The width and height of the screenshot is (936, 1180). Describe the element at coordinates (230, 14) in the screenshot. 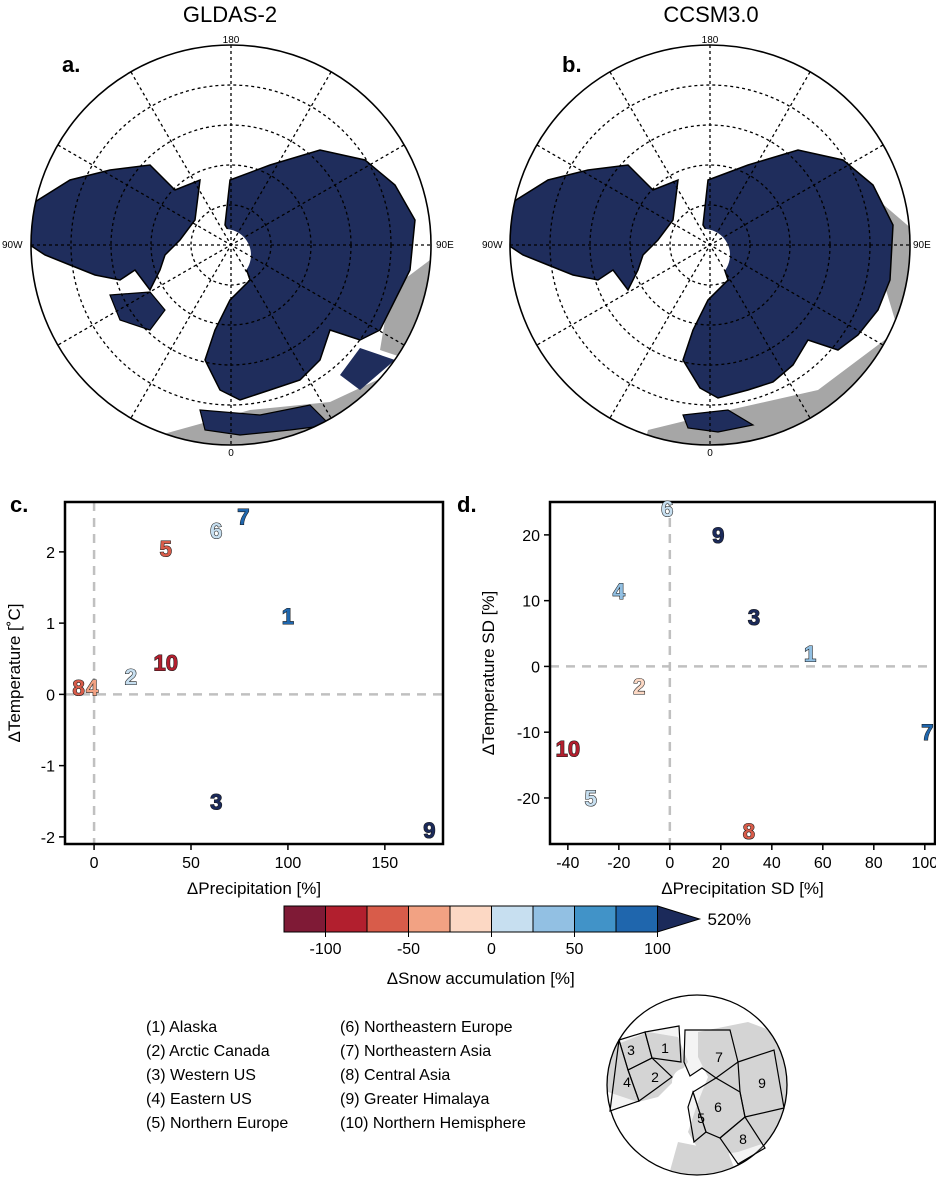

I see `map-title-gldas: GLDAS-2` at that location.